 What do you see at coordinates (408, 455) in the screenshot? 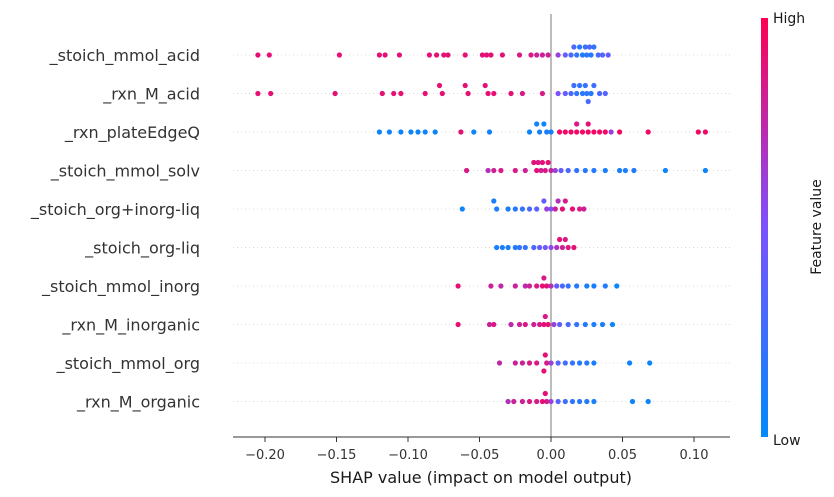
I see `x-tick-label: −0.10` at bounding box center [408, 455].